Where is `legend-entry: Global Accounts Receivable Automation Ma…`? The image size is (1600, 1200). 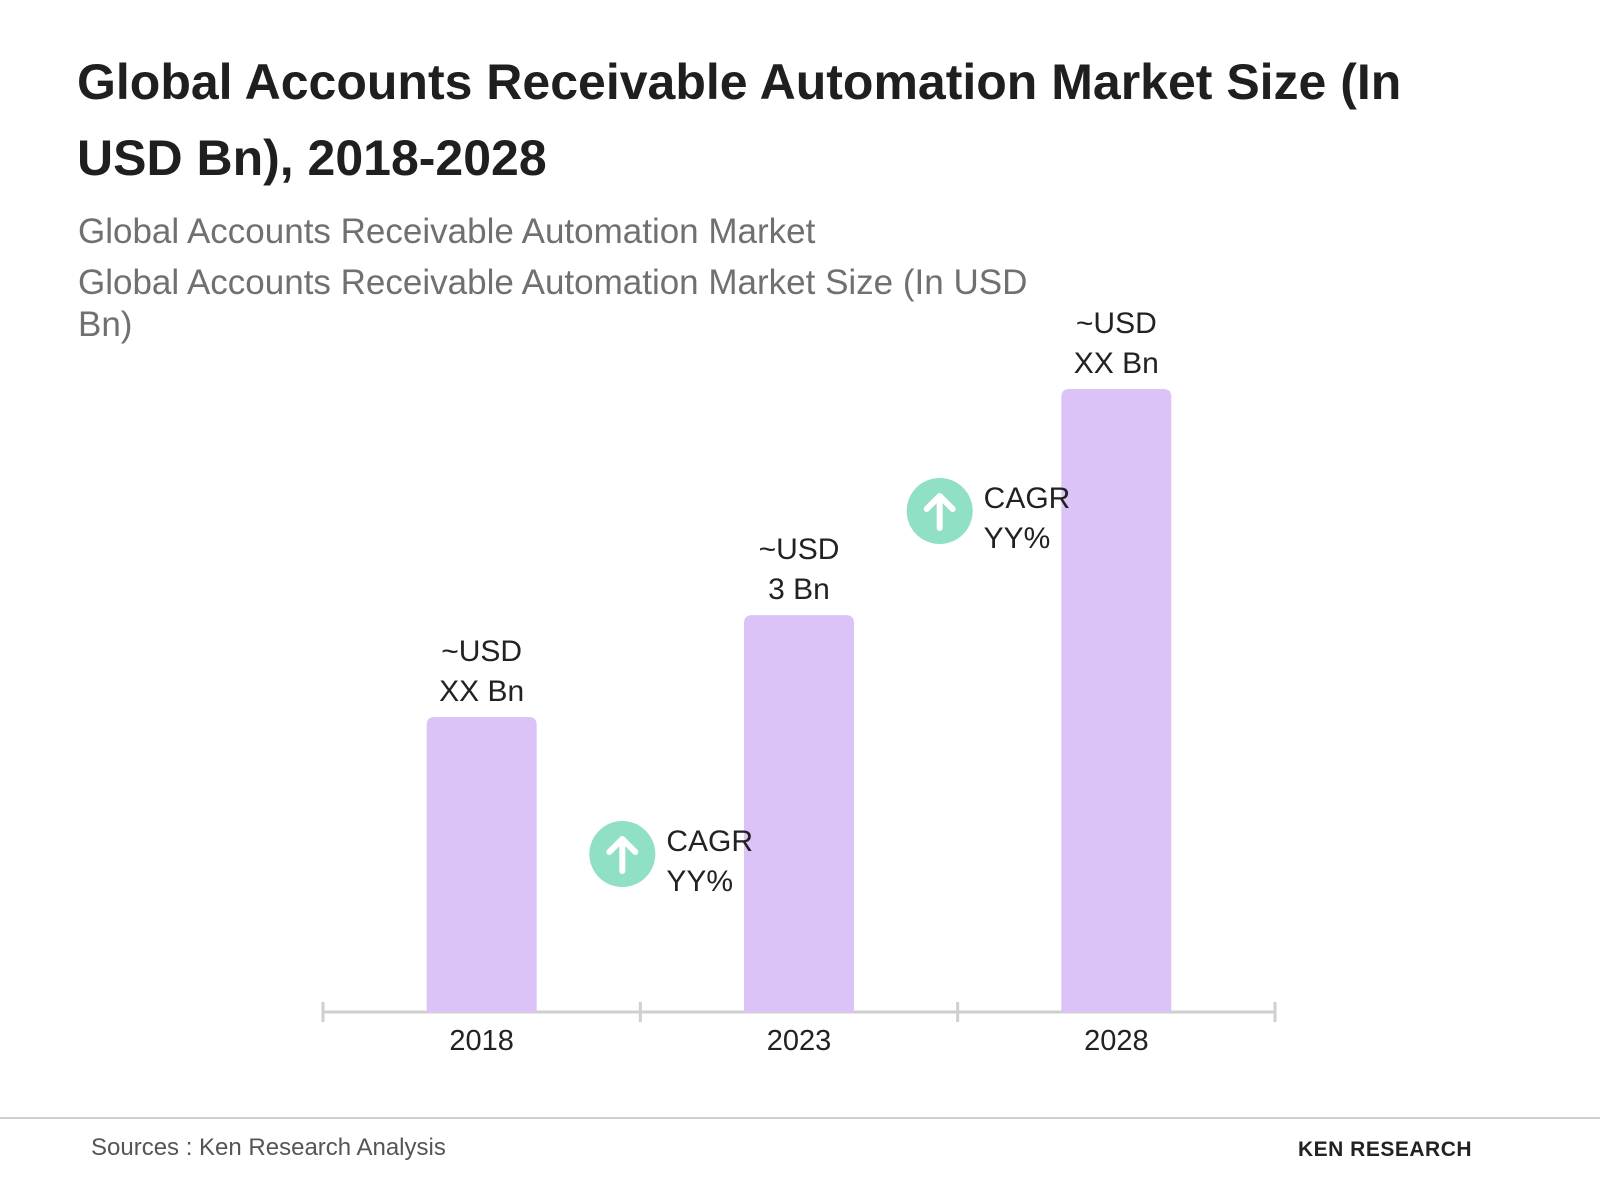
legend-entry: Global Accounts Receivable Automation Ma… is located at coordinates (553, 303).